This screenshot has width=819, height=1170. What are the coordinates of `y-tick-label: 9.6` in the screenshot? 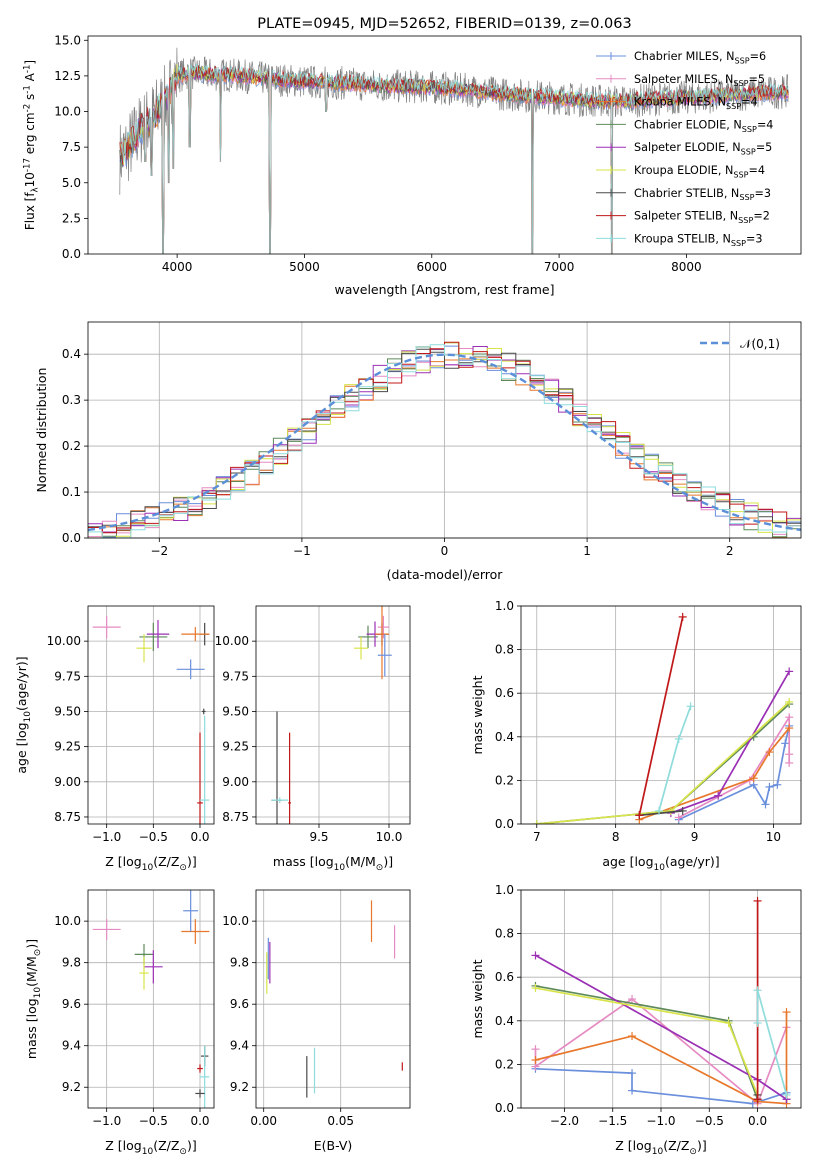 It's located at (239, 1004).